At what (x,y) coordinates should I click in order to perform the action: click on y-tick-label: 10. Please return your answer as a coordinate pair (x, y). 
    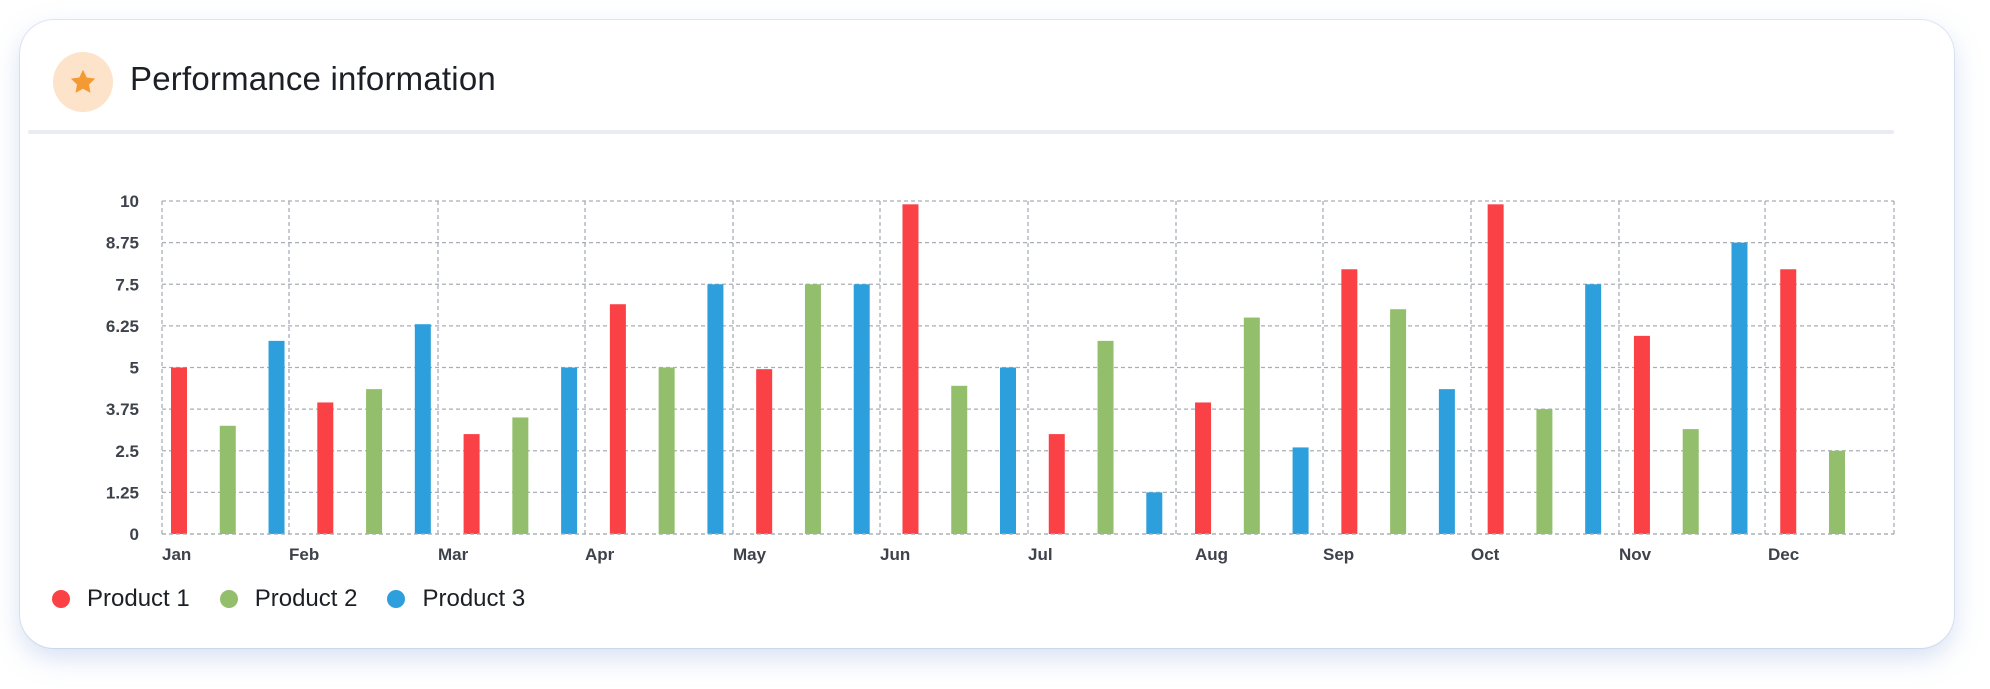
    Looking at the image, I should click on (129, 201).